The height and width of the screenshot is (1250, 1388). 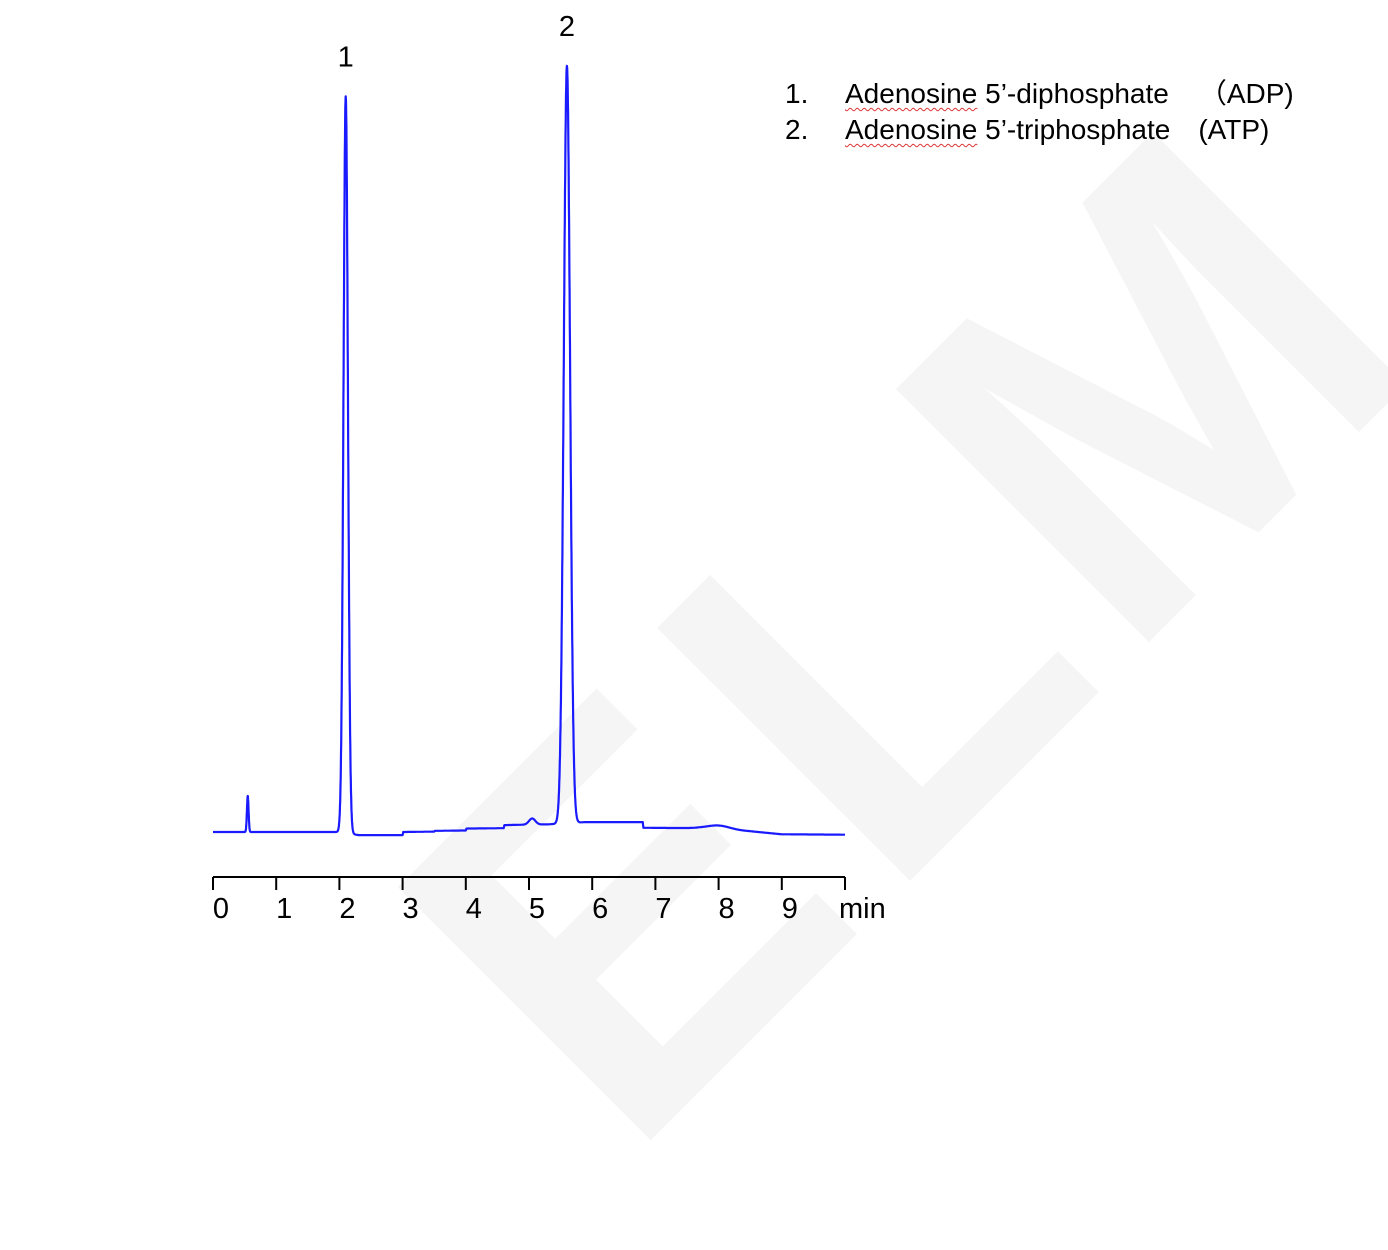 I want to click on legend-item: 1. Adenosine 5’-diphosphate （ADP), so click(x=1039, y=94).